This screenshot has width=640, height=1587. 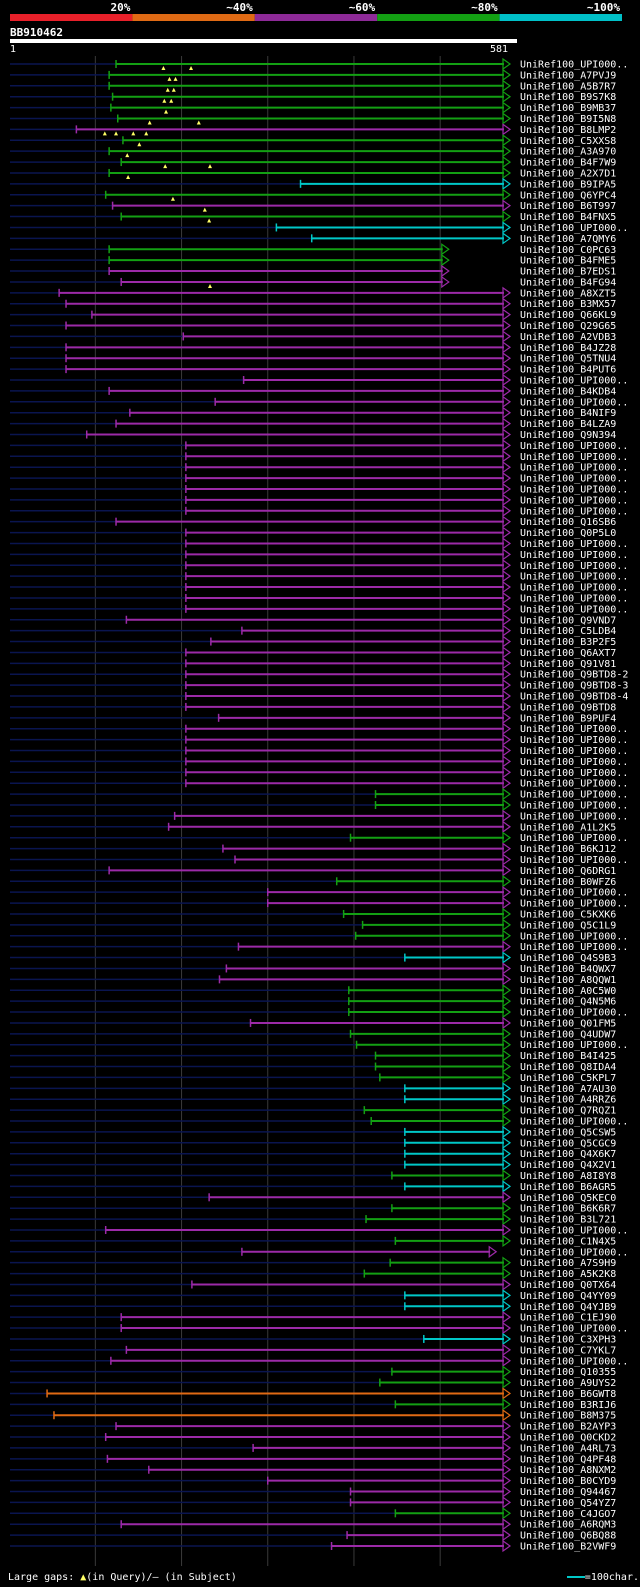 What do you see at coordinates (568, 1023) in the screenshot?
I see `hit-label: UniRef100_Q01FM5` at bounding box center [568, 1023].